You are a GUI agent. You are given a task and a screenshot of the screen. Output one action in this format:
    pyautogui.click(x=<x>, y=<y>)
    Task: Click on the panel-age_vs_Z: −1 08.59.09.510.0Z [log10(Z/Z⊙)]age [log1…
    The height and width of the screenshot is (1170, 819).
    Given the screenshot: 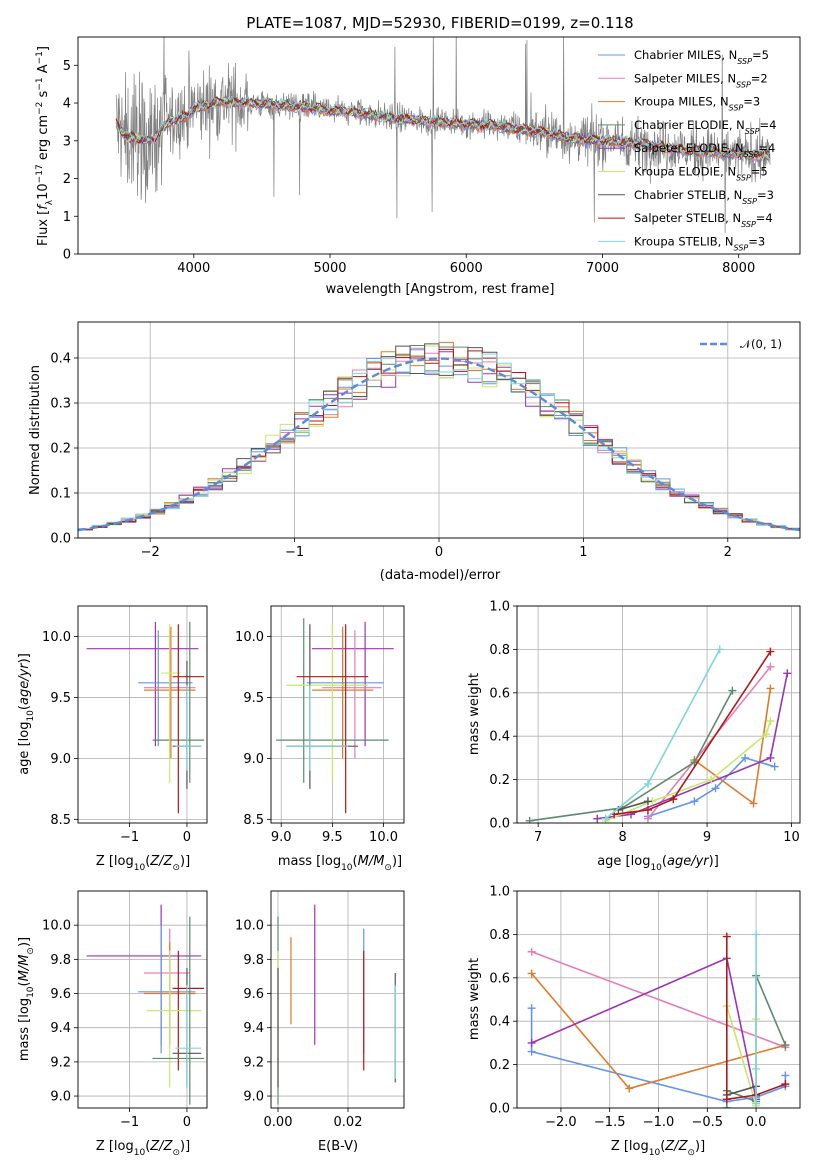 What is the action you would take?
    pyautogui.click(x=112, y=739)
    